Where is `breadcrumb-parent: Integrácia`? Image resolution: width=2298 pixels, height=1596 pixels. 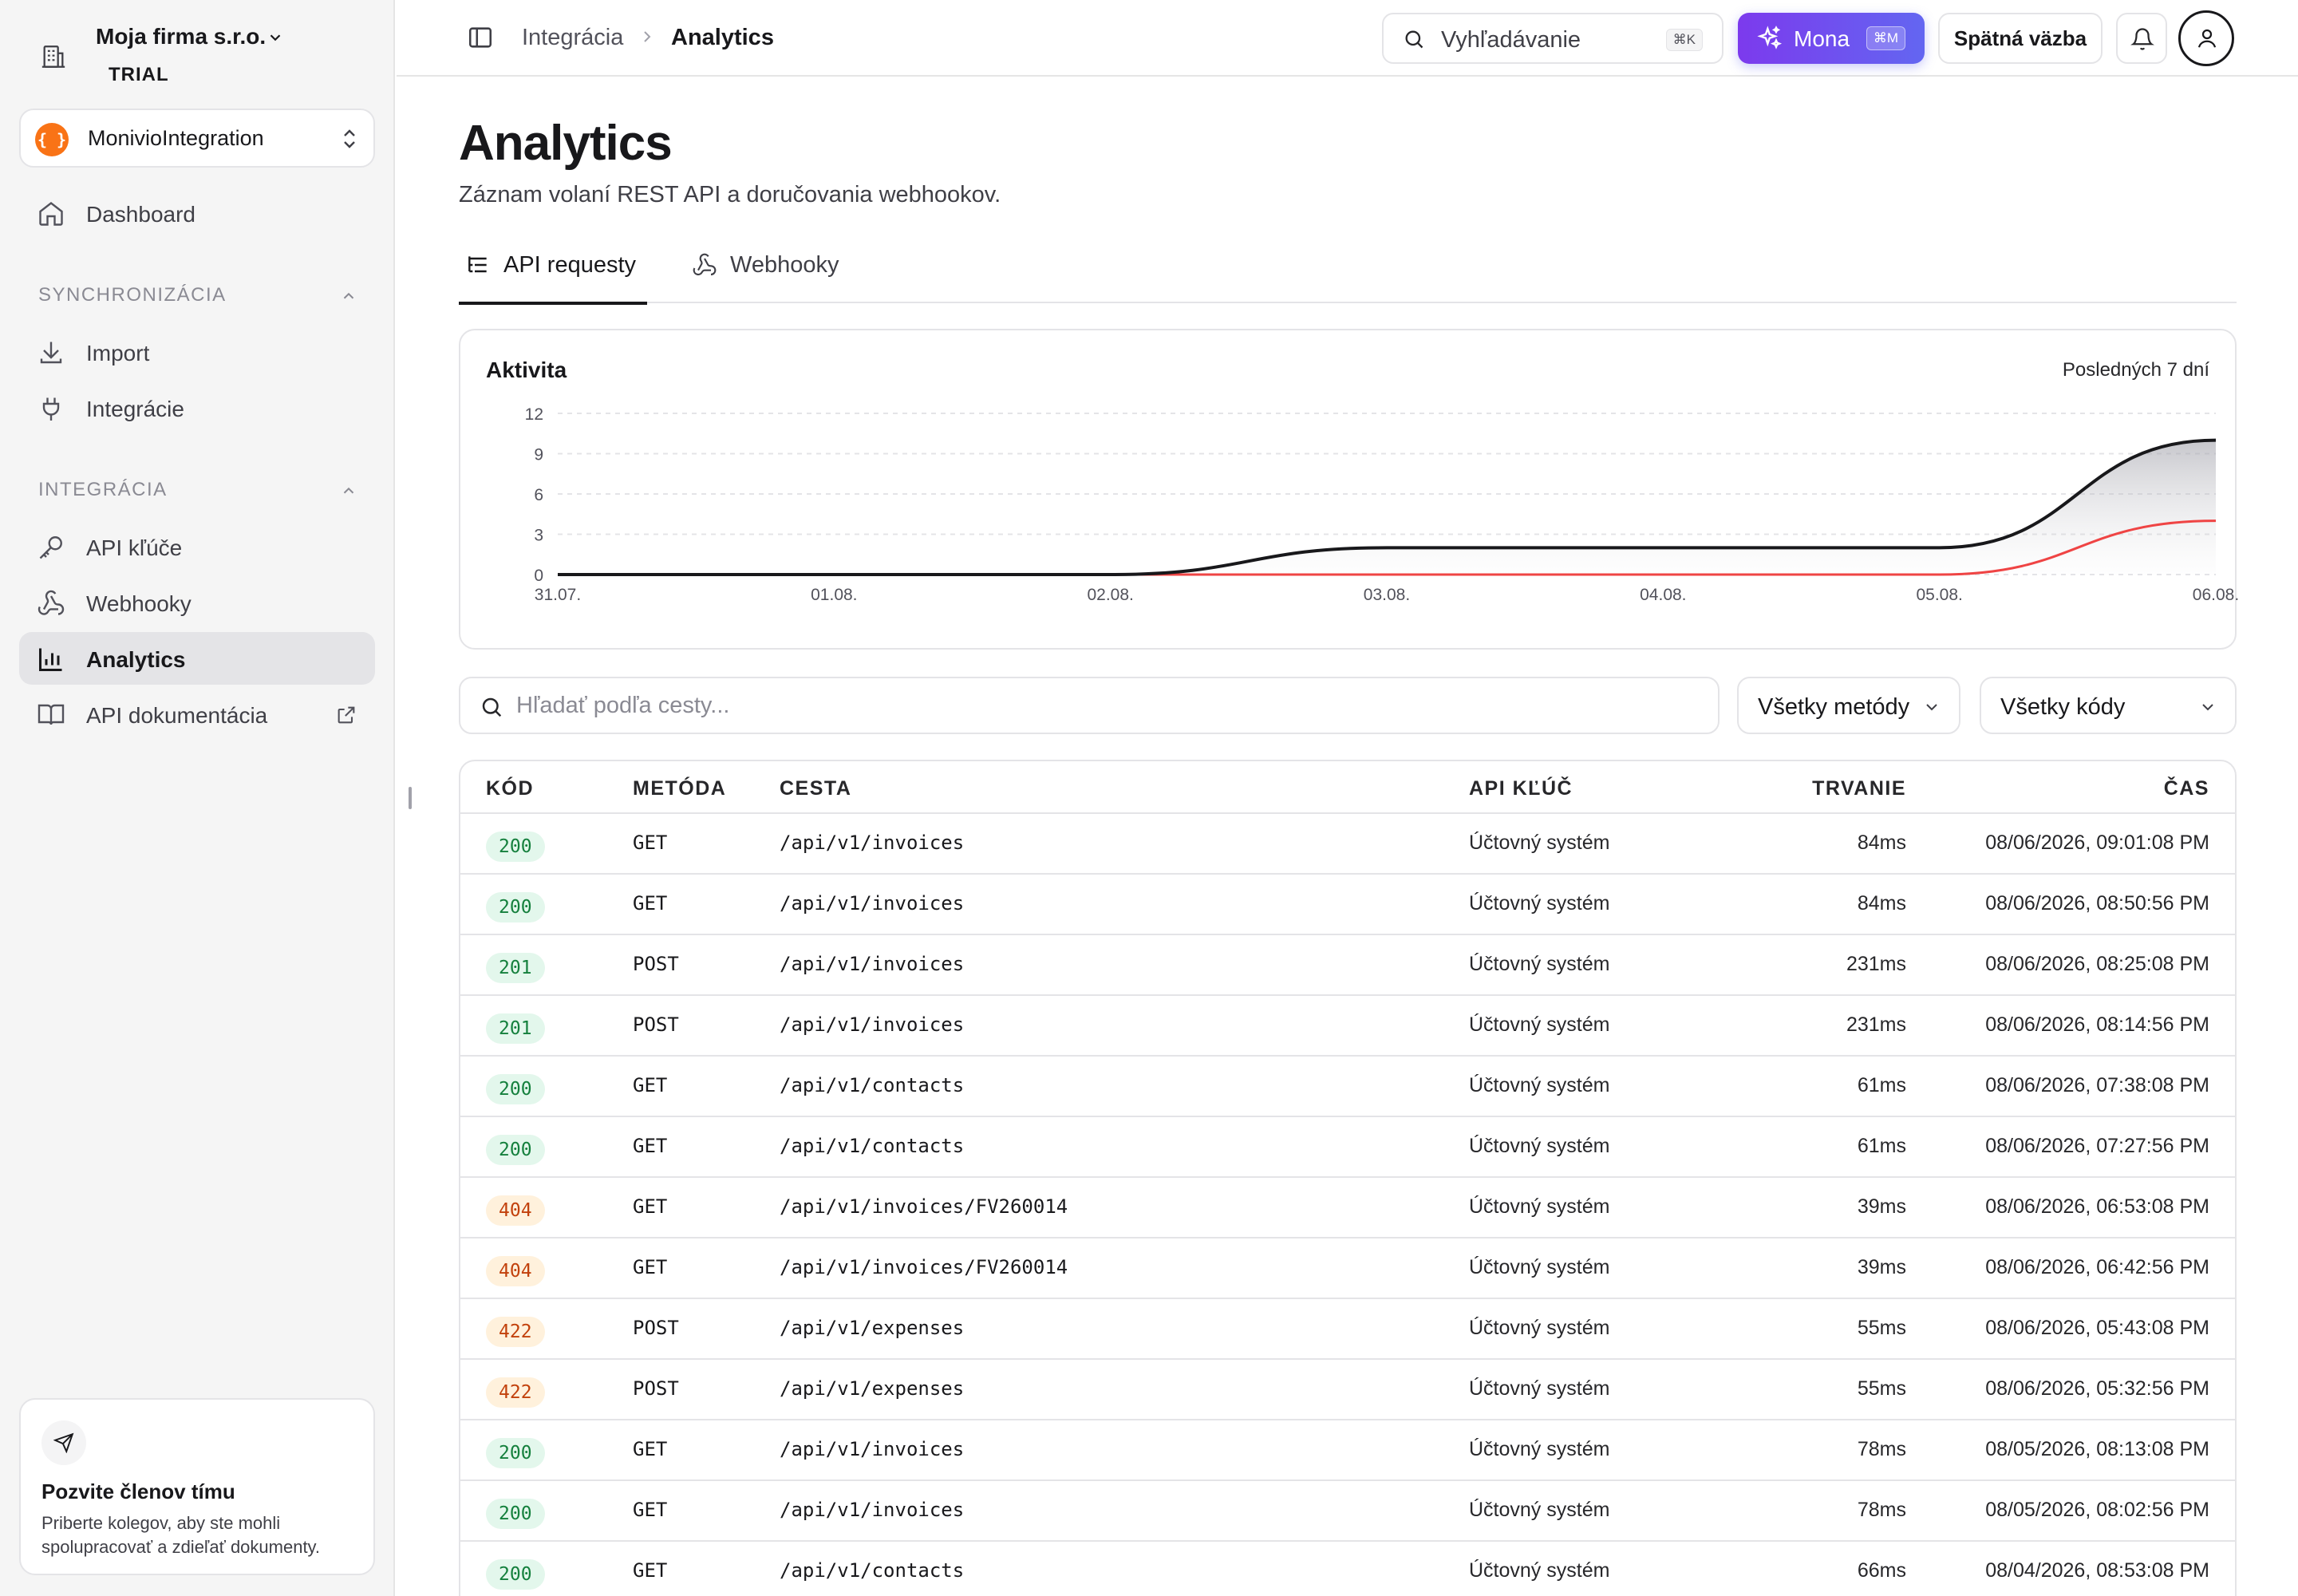
breadcrumb-parent: Integrácia is located at coordinates (573, 37).